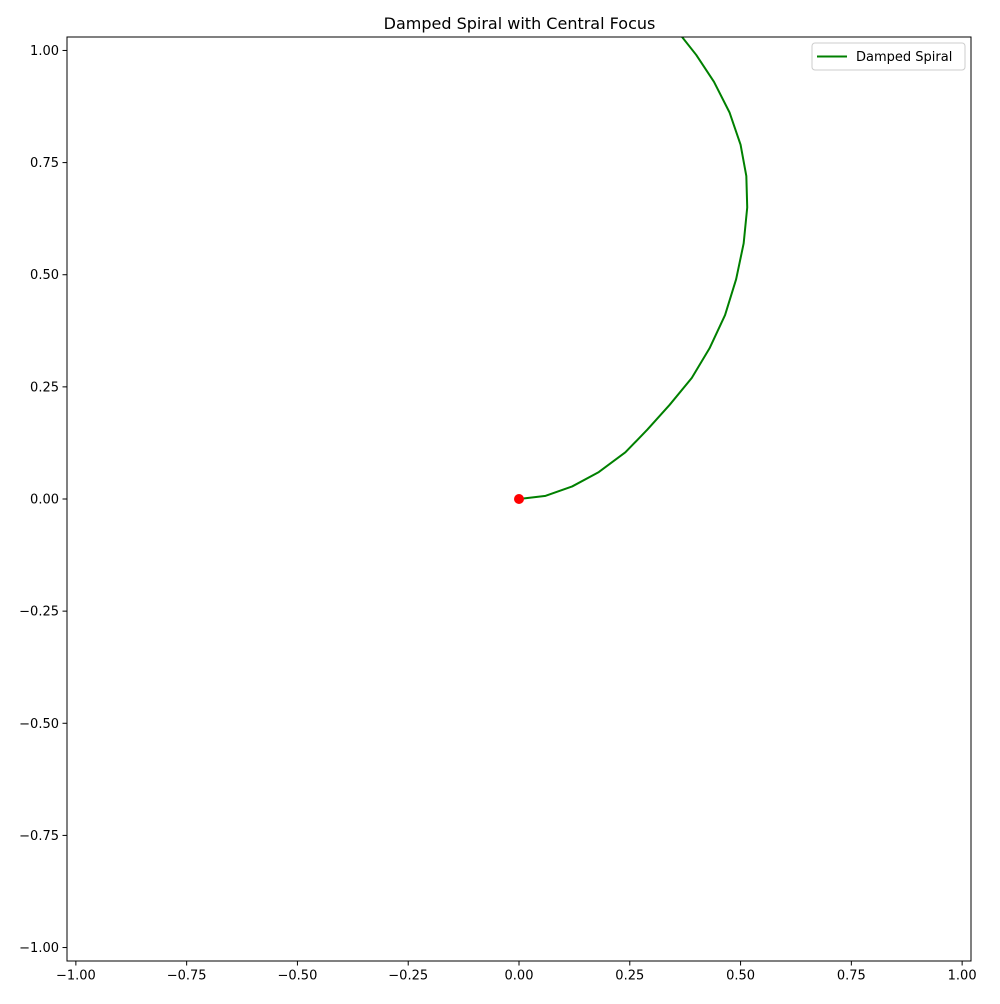  Describe the element at coordinates (187, 976) in the screenshot. I see `x-tick-label: −0.75` at that location.